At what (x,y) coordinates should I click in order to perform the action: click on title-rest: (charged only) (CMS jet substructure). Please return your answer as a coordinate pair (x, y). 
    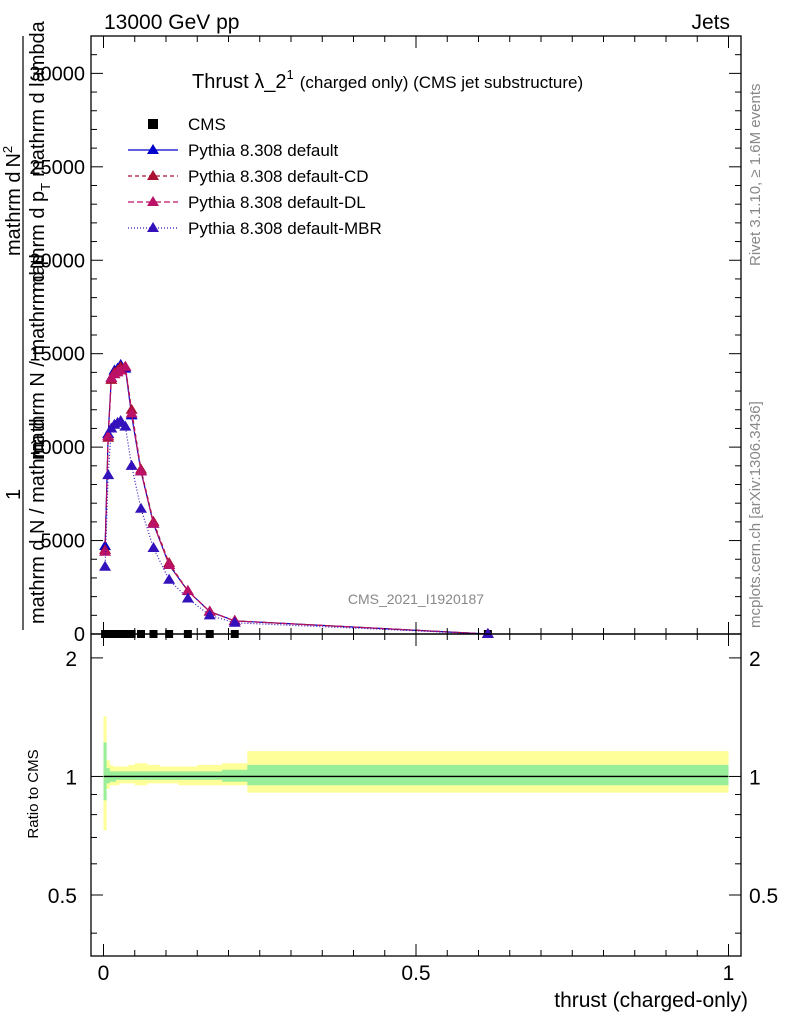
    Looking at the image, I should click on (441, 82).